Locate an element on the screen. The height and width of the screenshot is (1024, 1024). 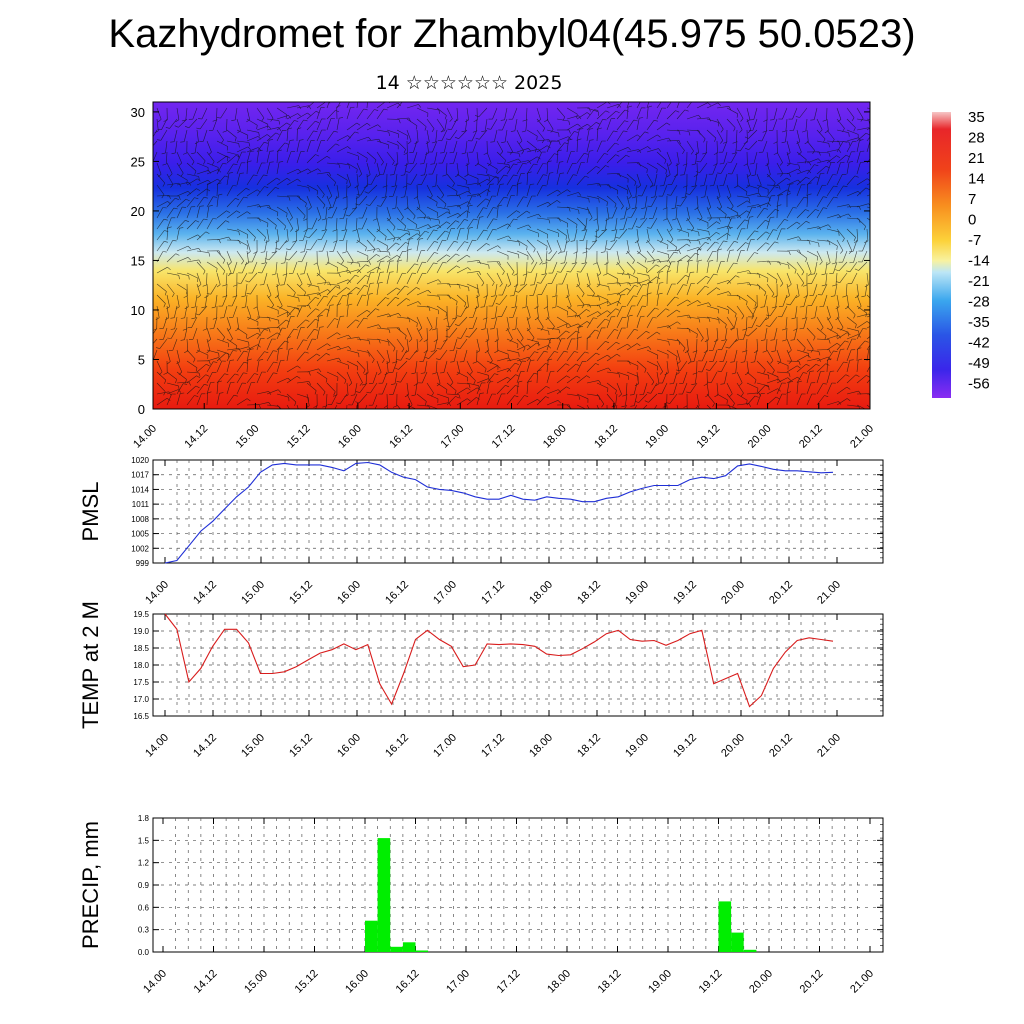
heatmap-ytick-label: 10 is located at coordinates (138, 310).